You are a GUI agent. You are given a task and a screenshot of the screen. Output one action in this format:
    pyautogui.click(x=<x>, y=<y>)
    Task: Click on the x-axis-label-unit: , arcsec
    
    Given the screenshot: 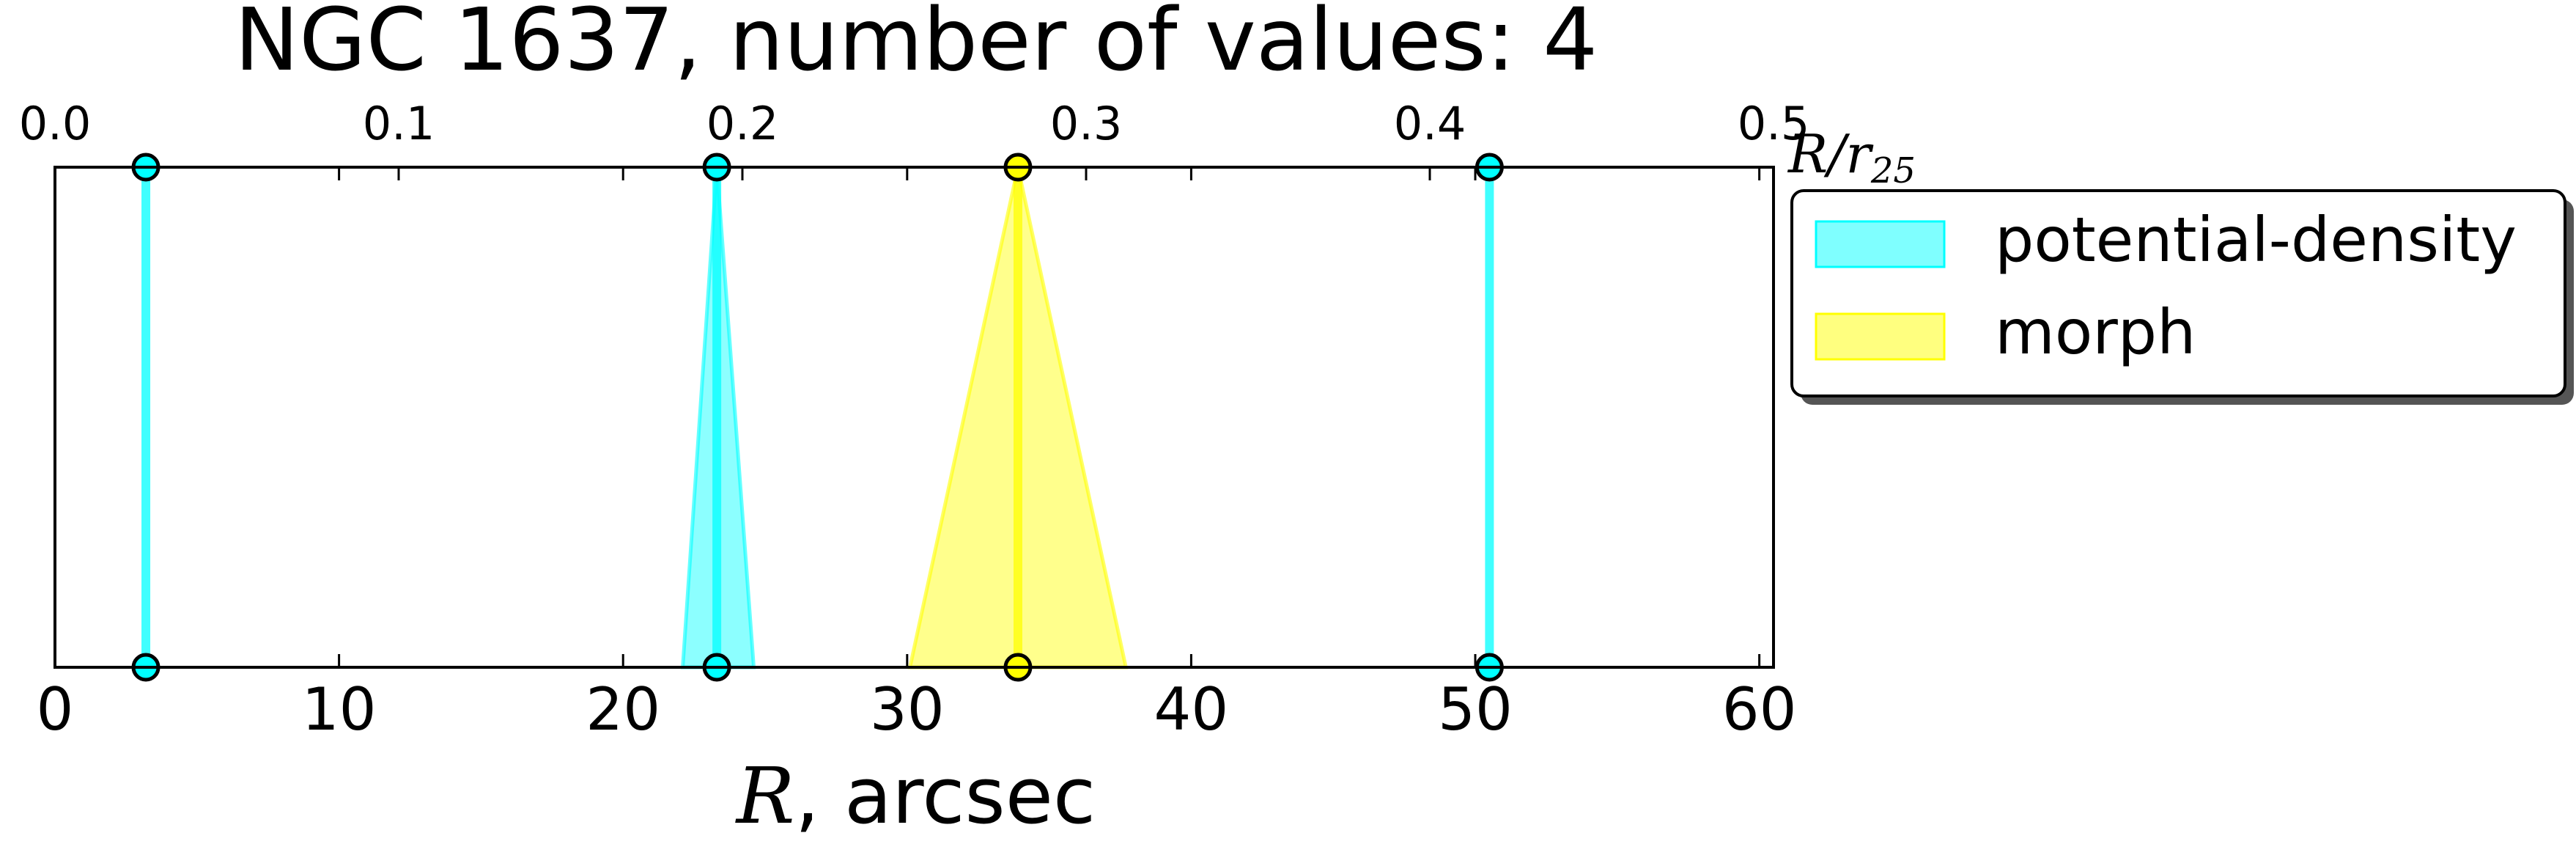 What is the action you would take?
    pyautogui.click(x=945, y=796)
    